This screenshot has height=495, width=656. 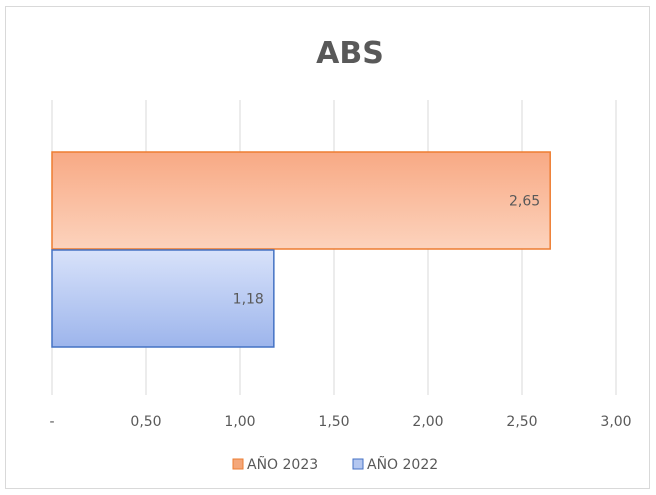 What do you see at coordinates (282, 464) in the screenshot?
I see `legend-label: AÑO 2023` at bounding box center [282, 464].